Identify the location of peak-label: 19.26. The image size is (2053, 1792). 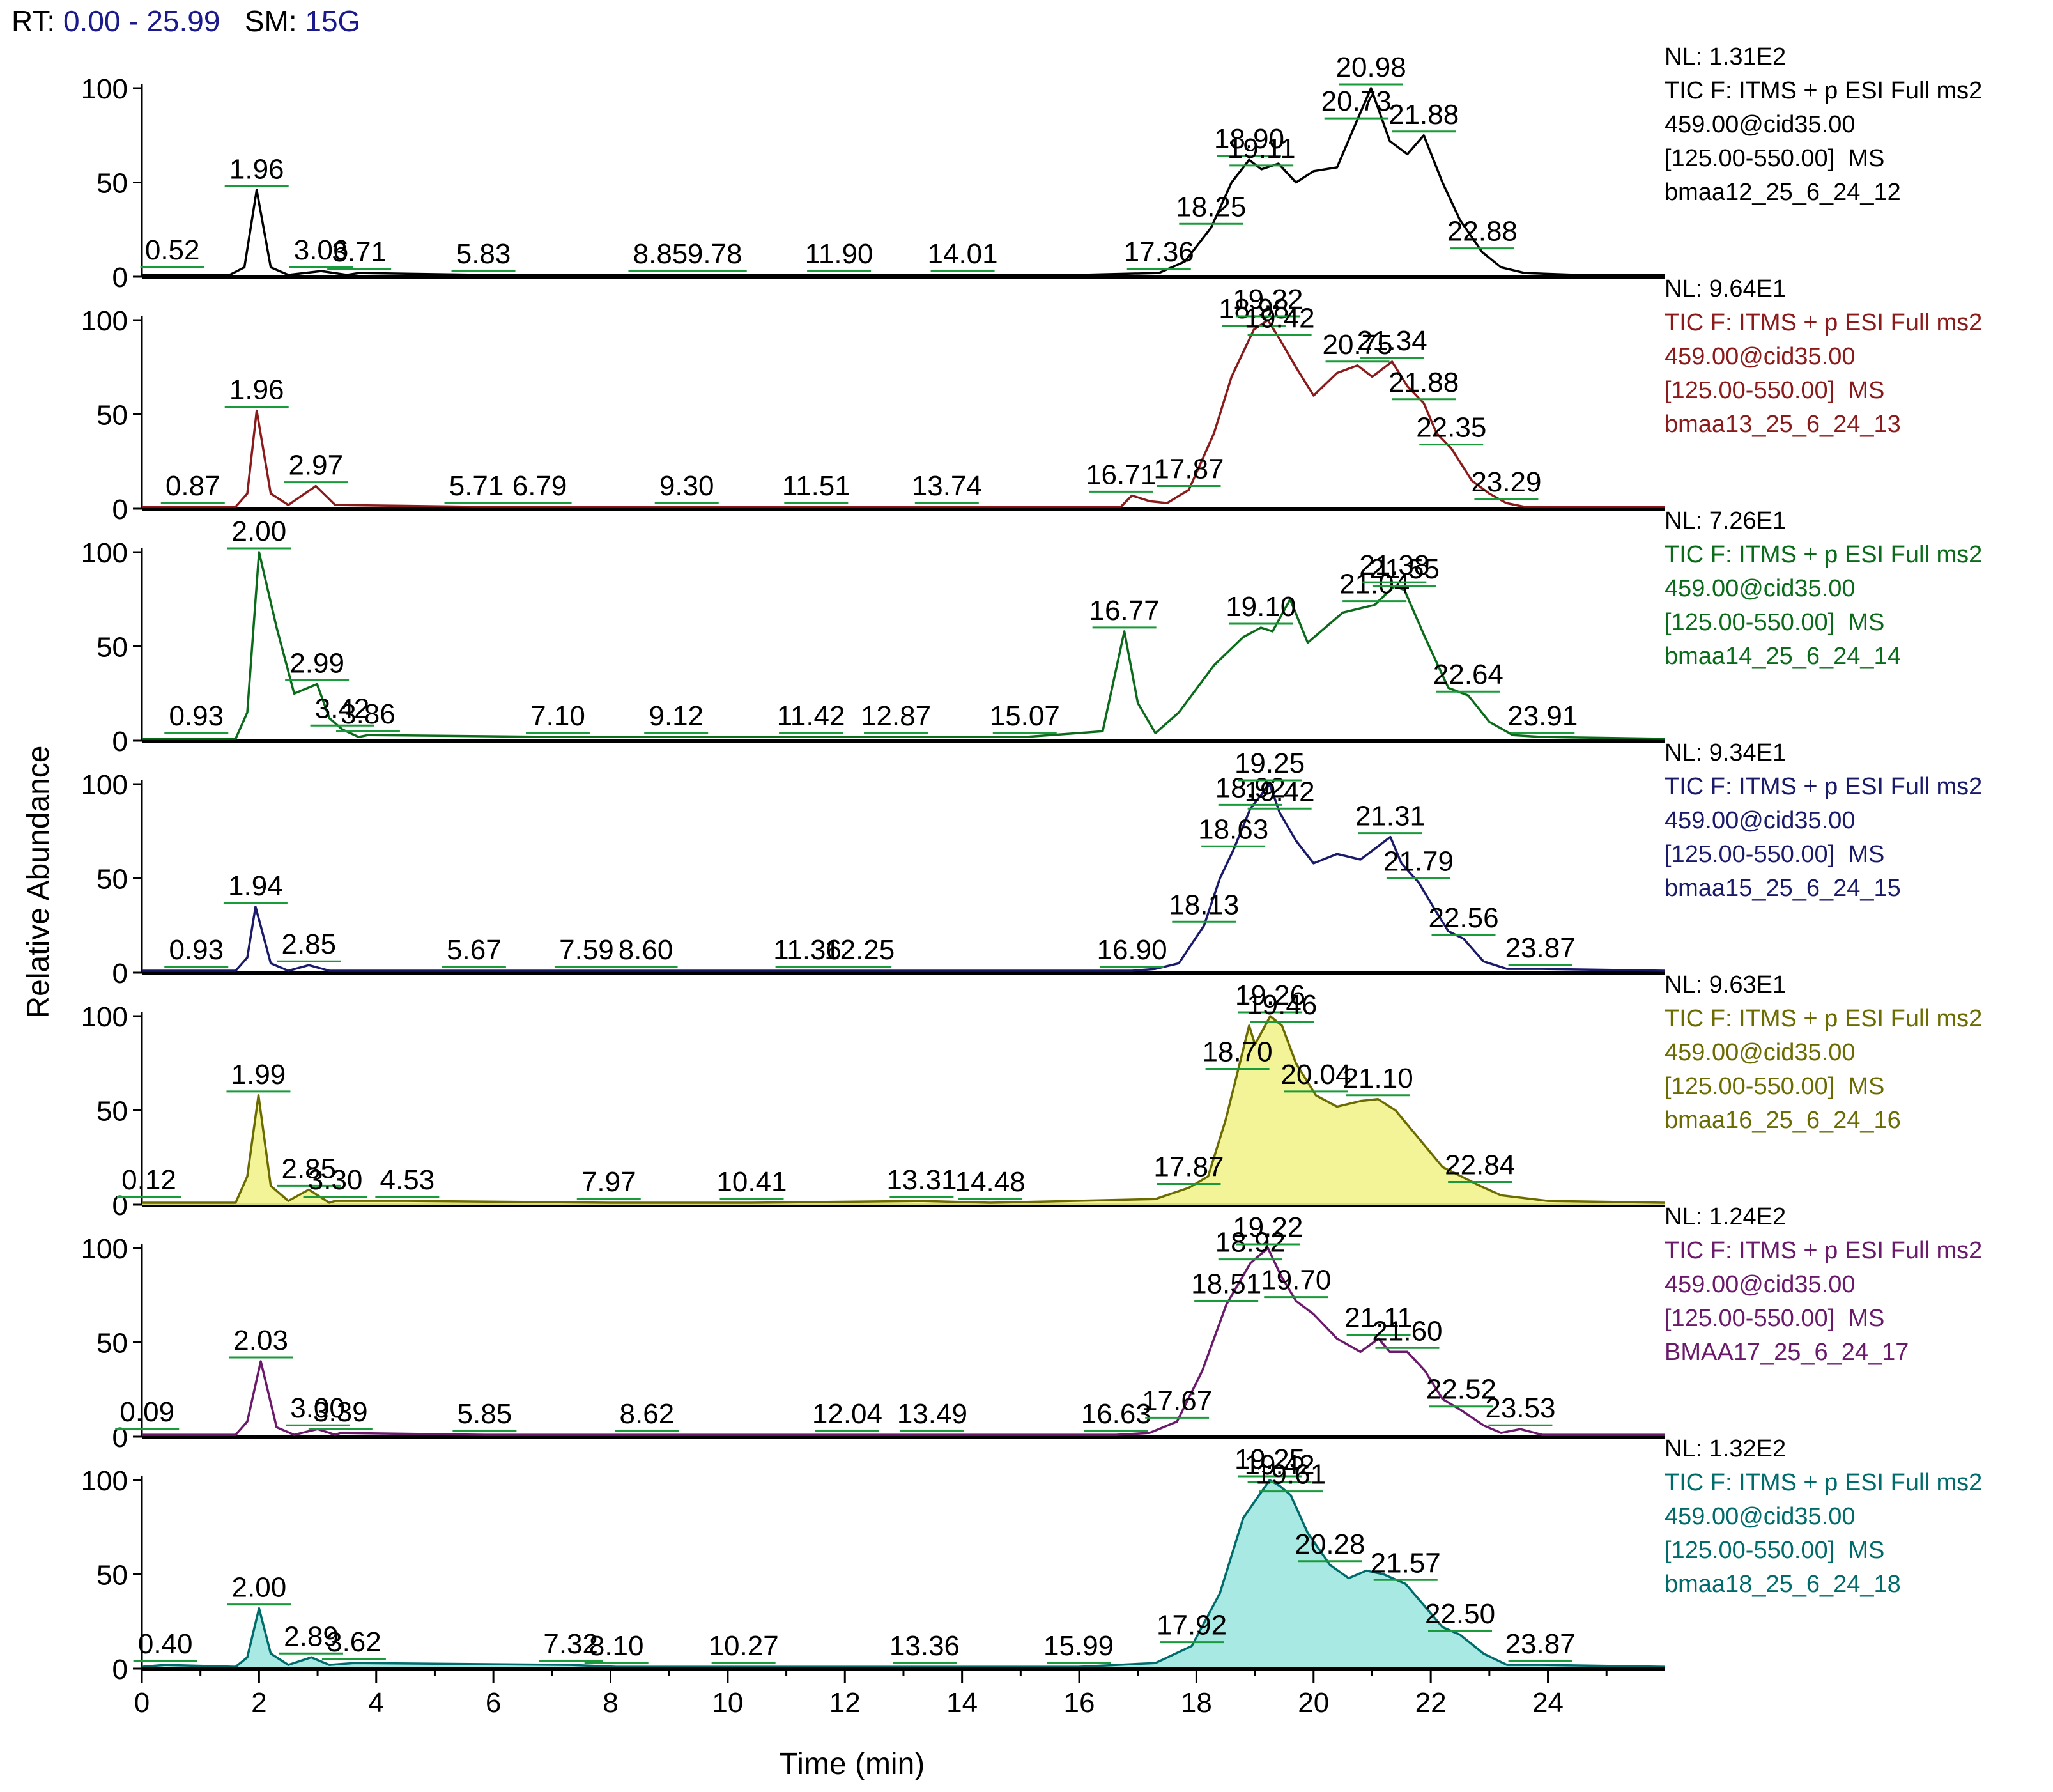
(1270, 995).